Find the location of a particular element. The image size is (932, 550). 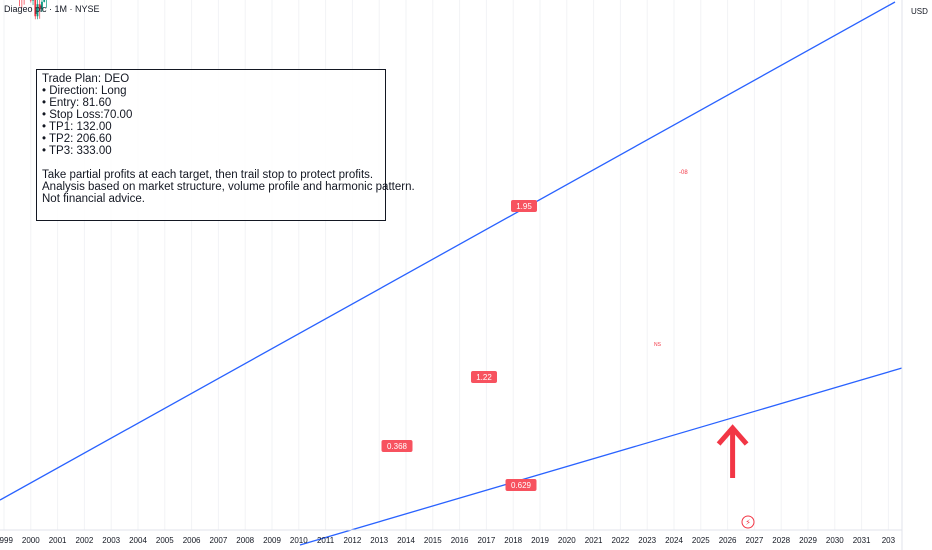

x-tick-label: 2009 is located at coordinates (272, 540).